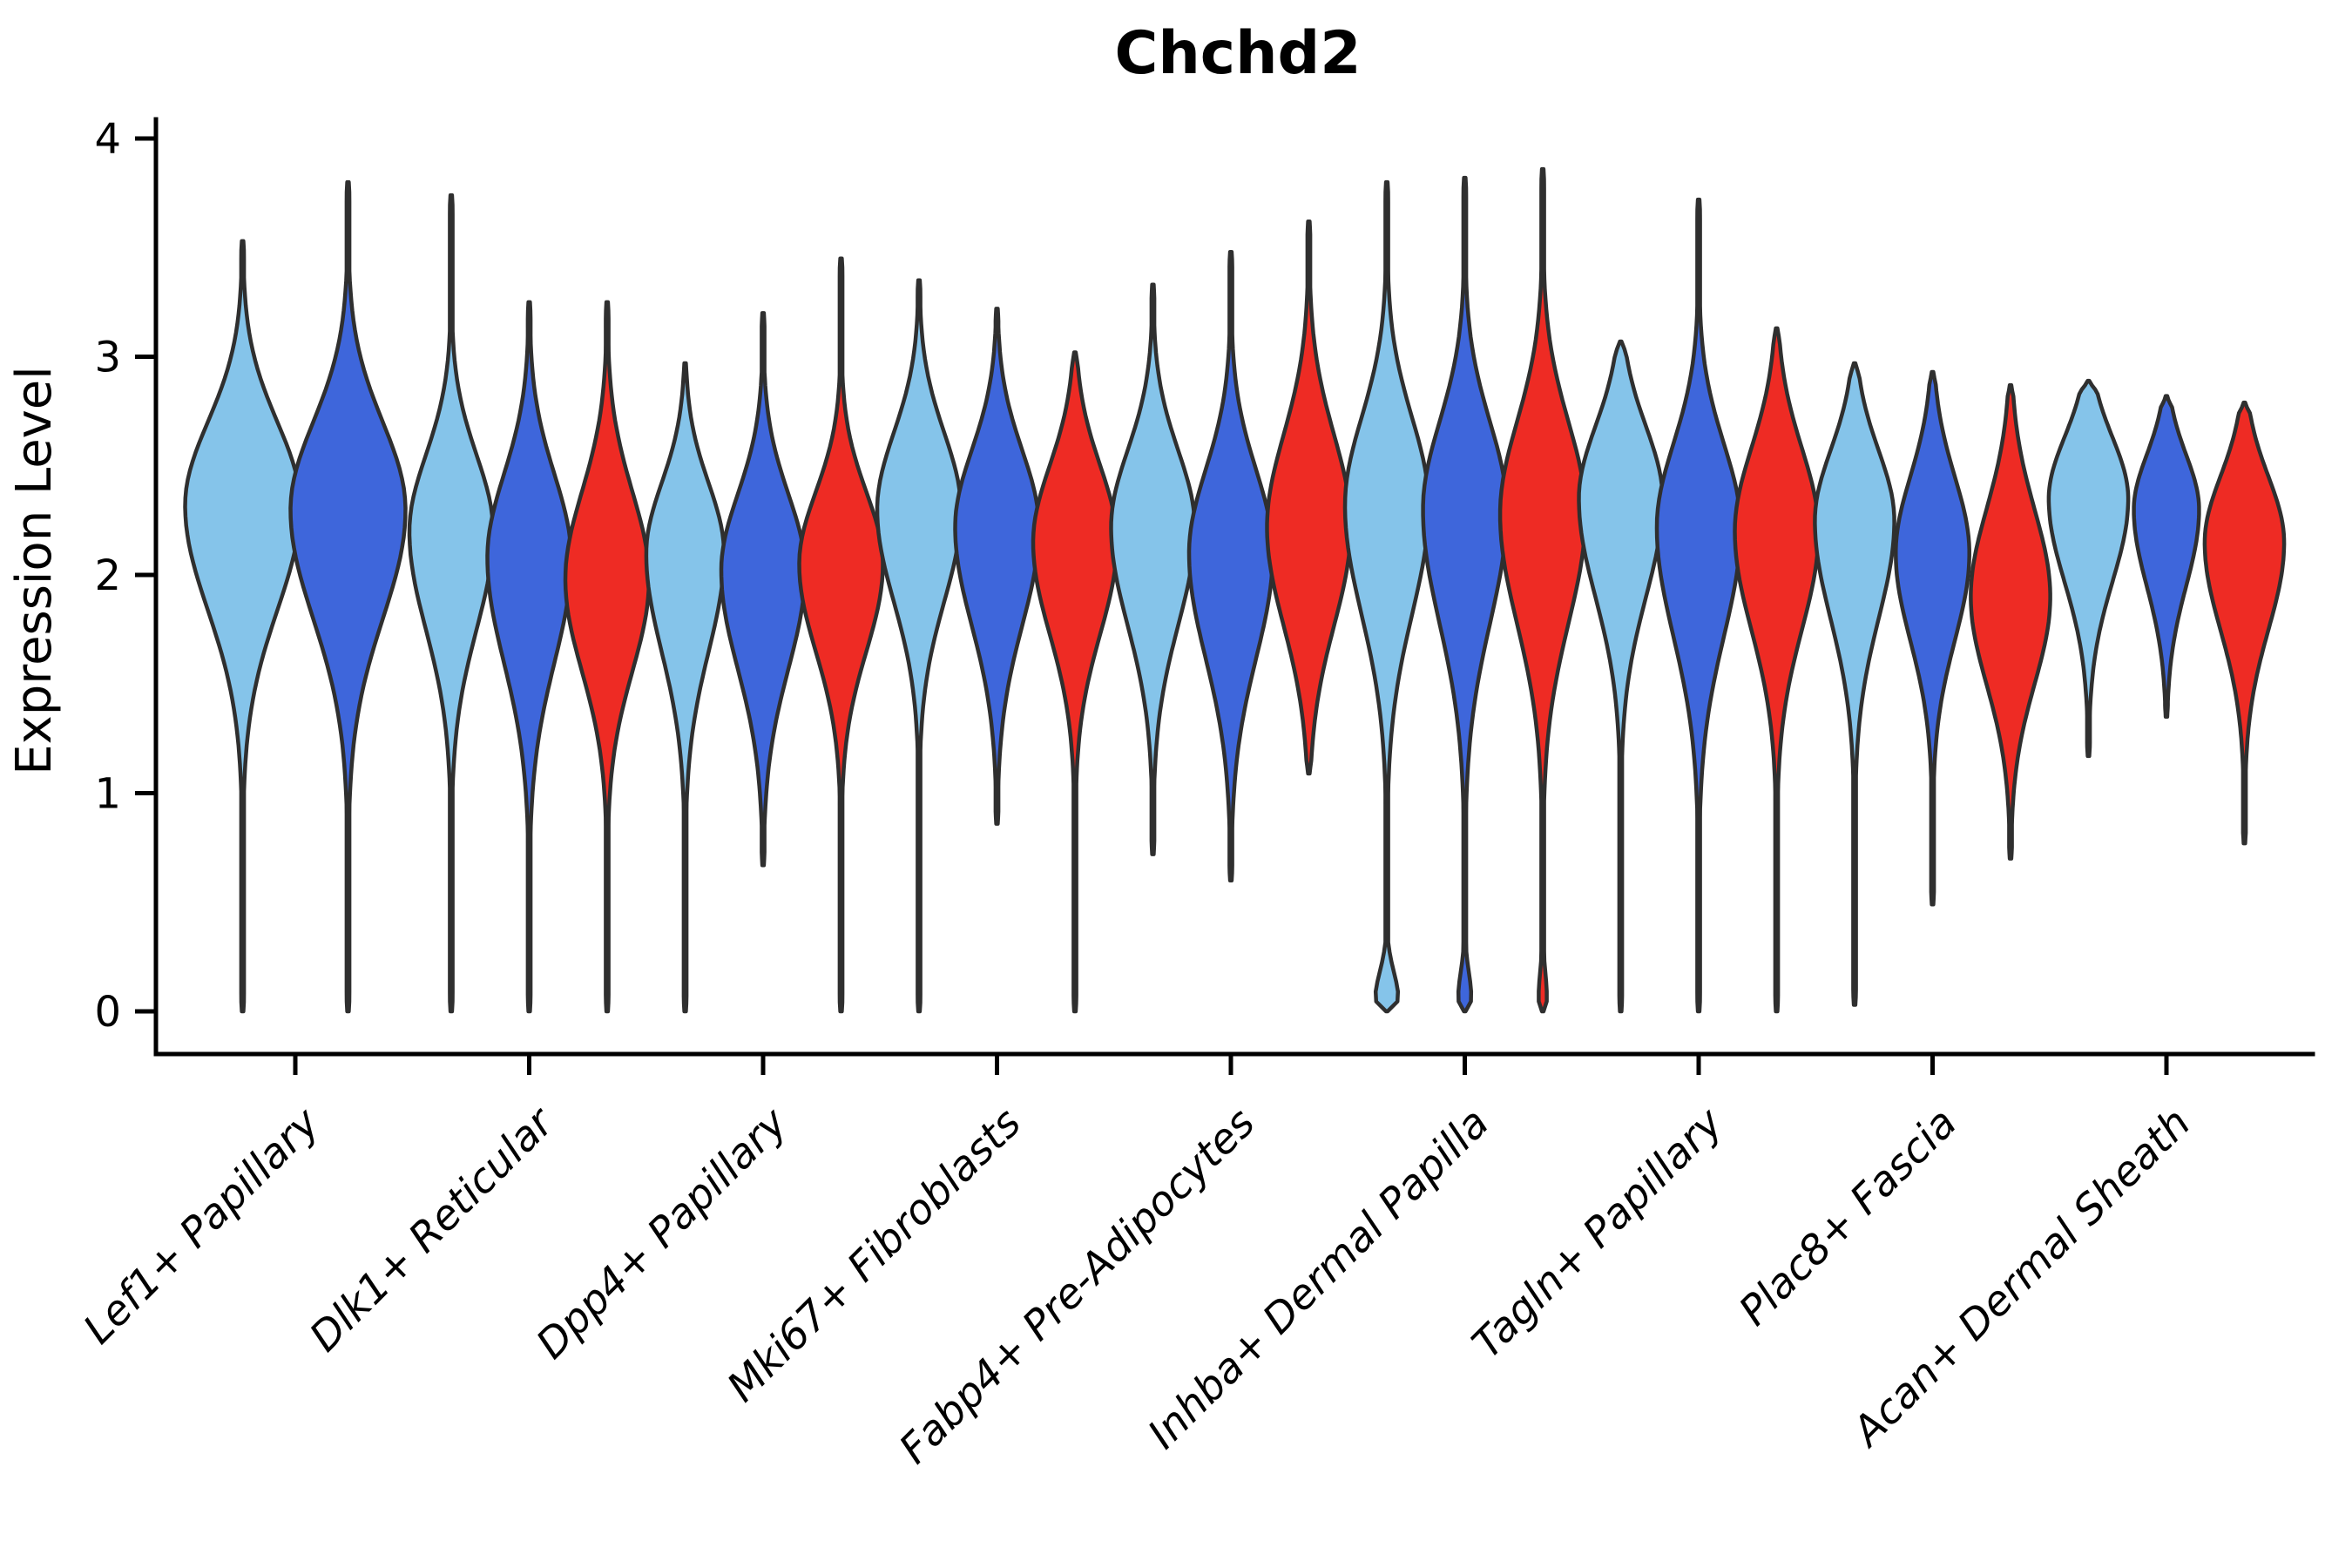 Image resolution: width=2352 pixels, height=1568 pixels. What do you see at coordinates (2244, 623) in the screenshot?
I see `violin-acan-dermal-sheath-red` at bounding box center [2244, 623].